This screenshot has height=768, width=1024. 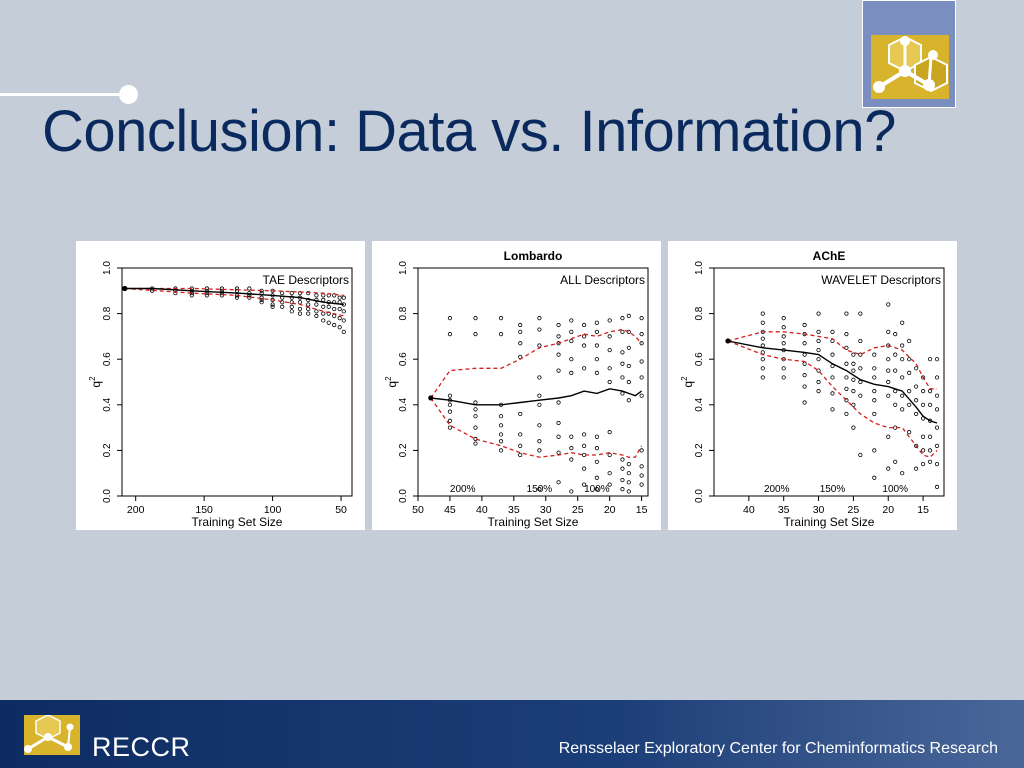 I want to click on chart2-title: AChE, so click(x=829, y=256).